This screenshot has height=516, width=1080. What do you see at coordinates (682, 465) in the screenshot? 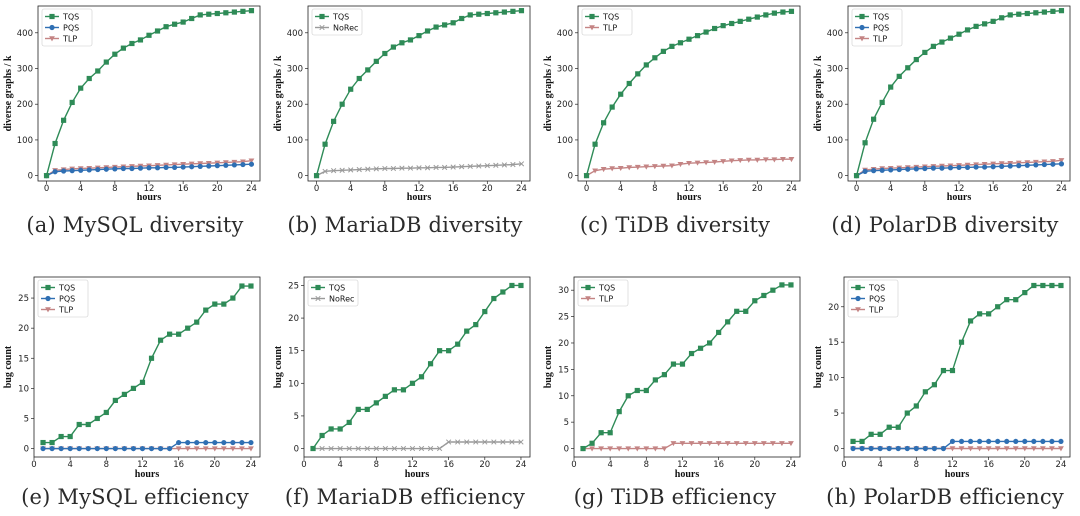
I see `x-tick-label: 12` at bounding box center [682, 465].